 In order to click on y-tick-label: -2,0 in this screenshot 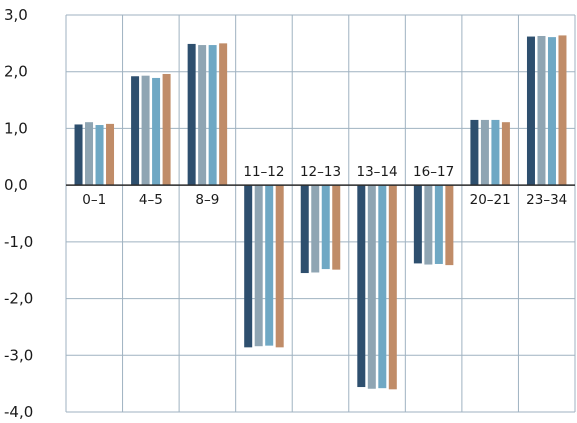, I will do `click(18, 299)`.